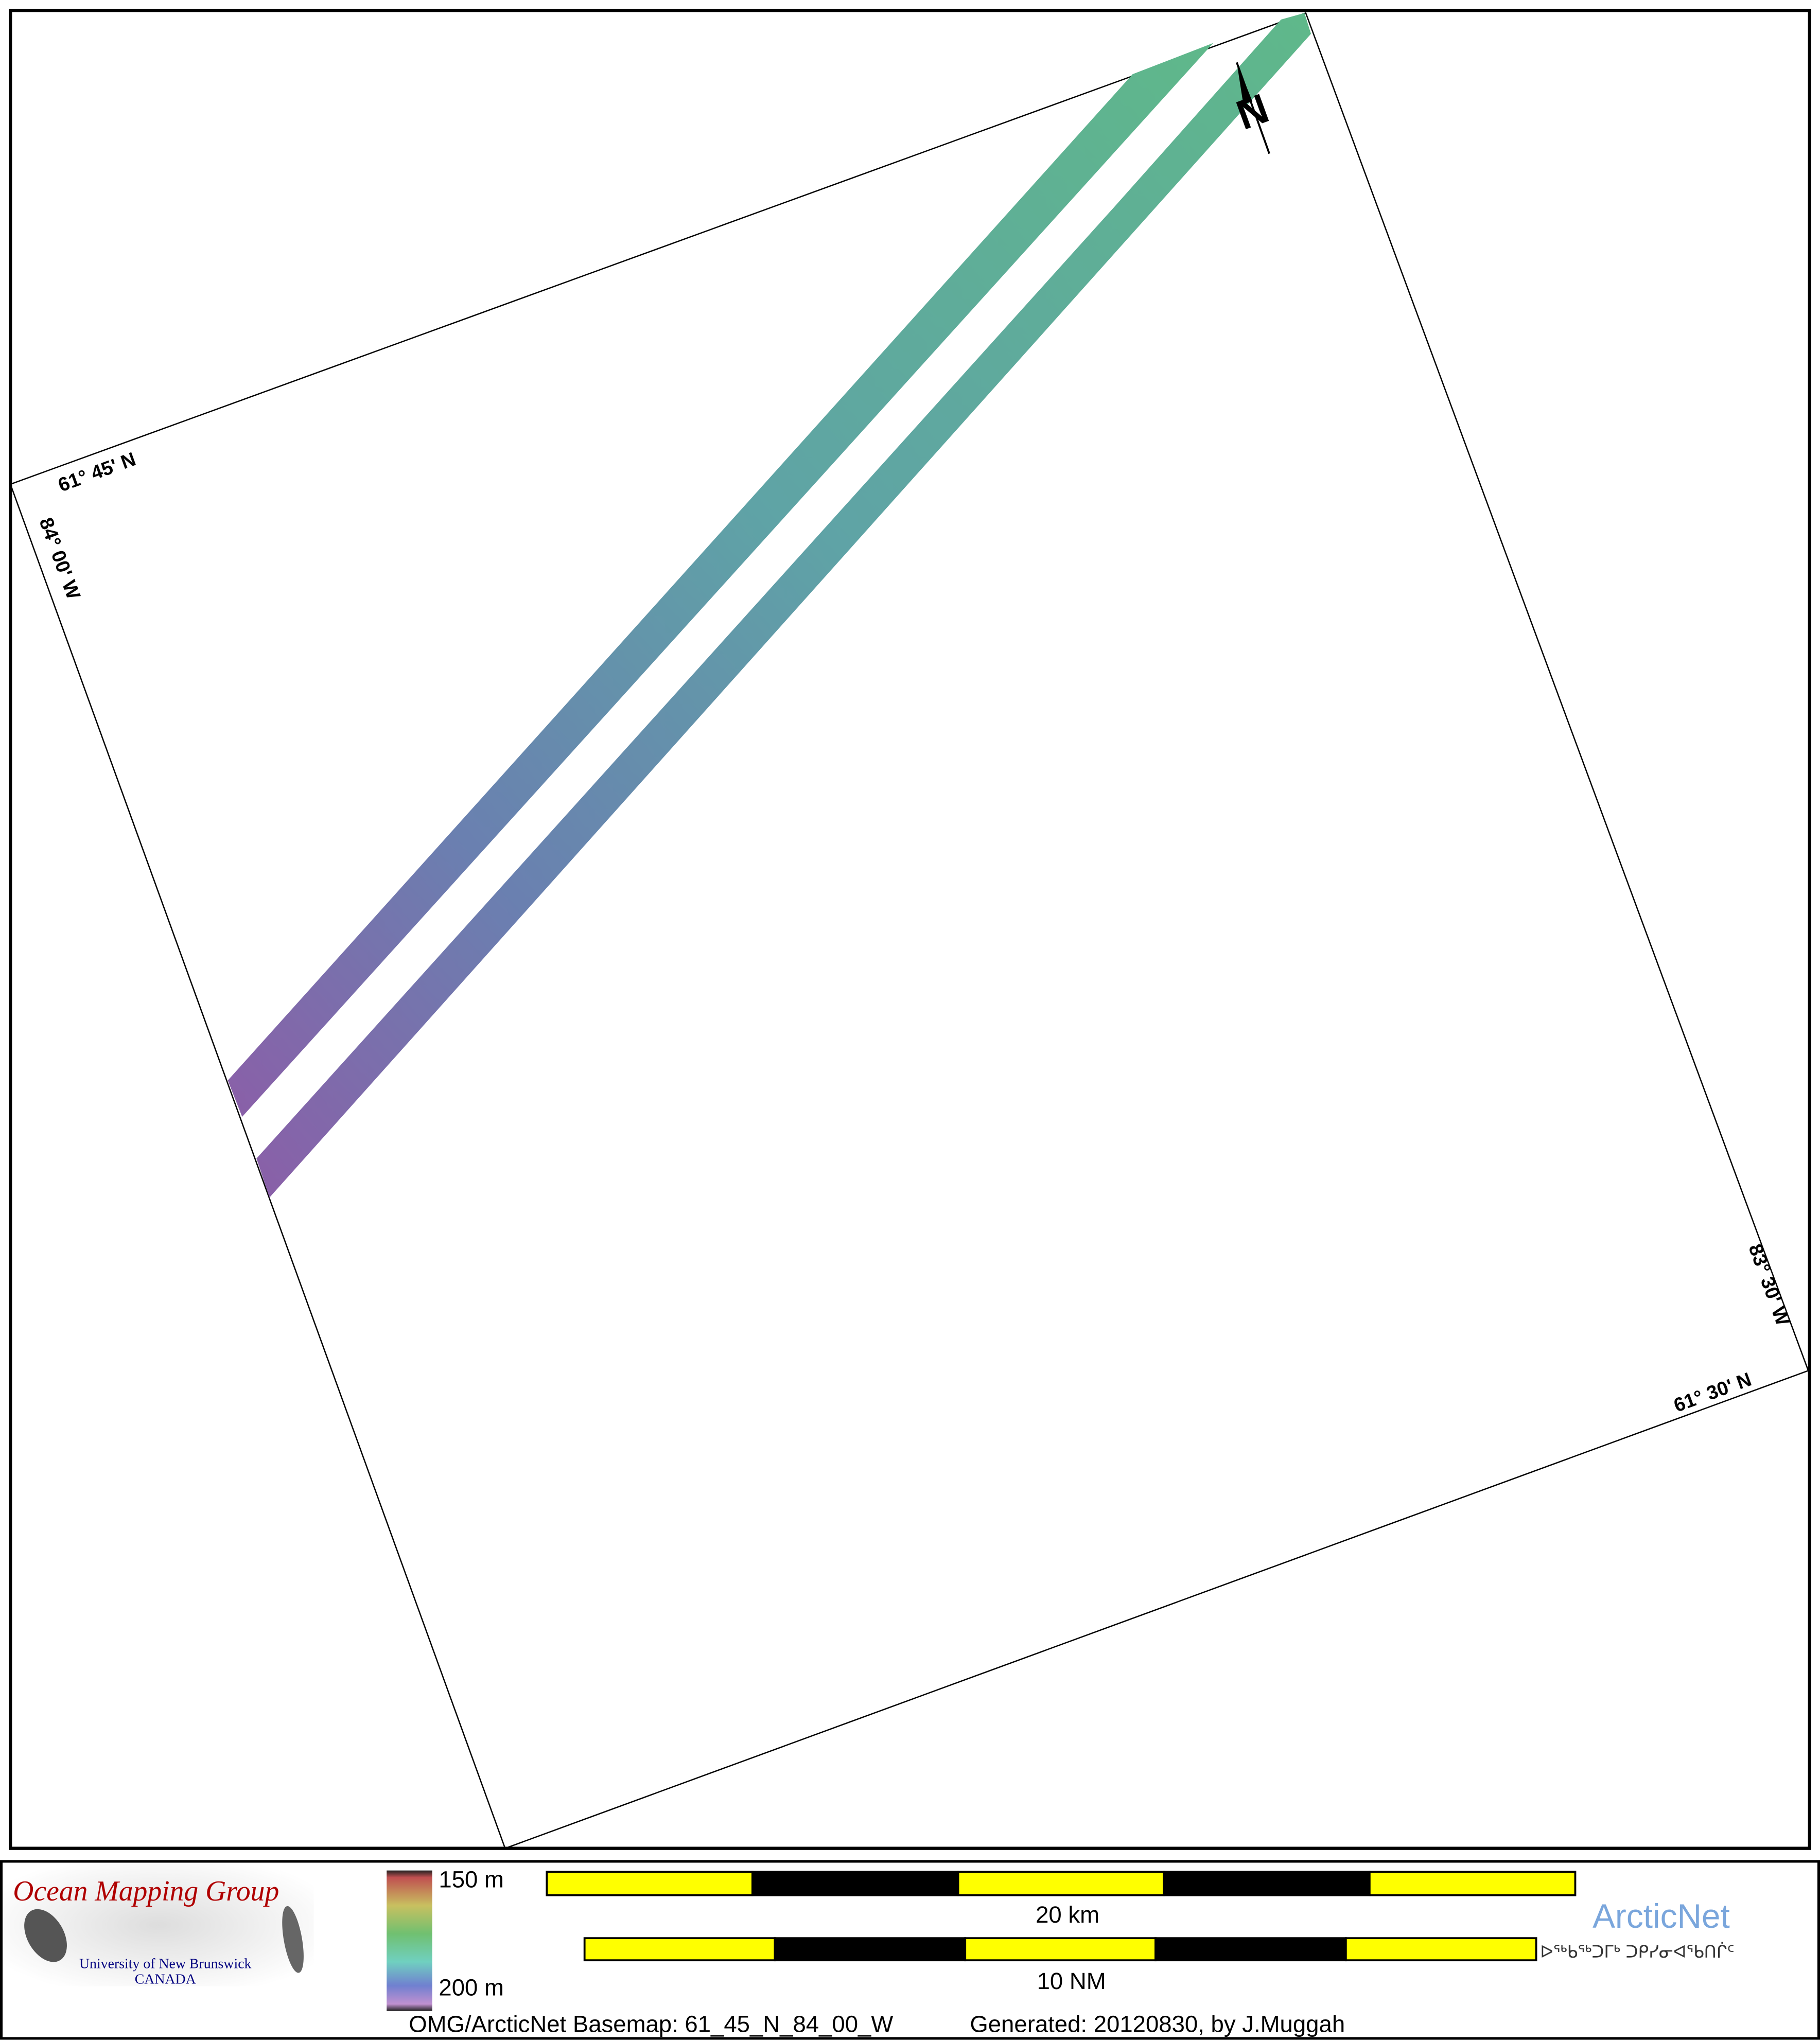 Image resolution: width=1820 pixels, height=2041 pixels. I want to click on logo-subtitle-university: University of New Brunswick, so click(165, 1964).